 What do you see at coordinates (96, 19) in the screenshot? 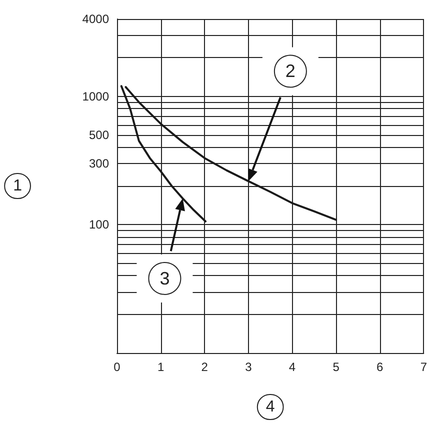
I see `y-tick-label: 4000` at bounding box center [96, 19].